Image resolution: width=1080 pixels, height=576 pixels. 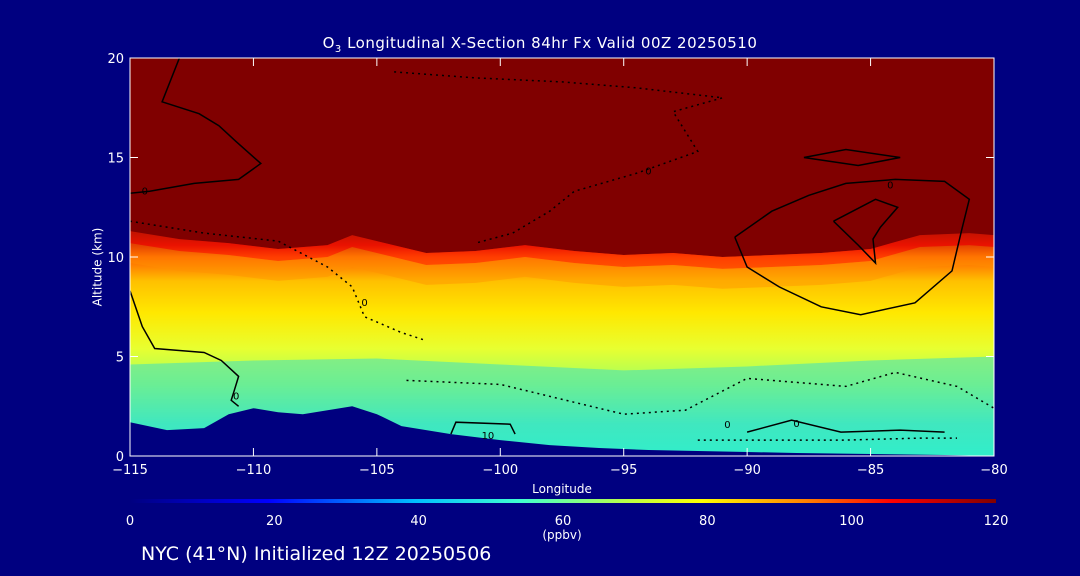 What do you see at coordinates (483, 428) in the screenshot?
I see `contour-zero-middle` at bounding box center [483, 428].